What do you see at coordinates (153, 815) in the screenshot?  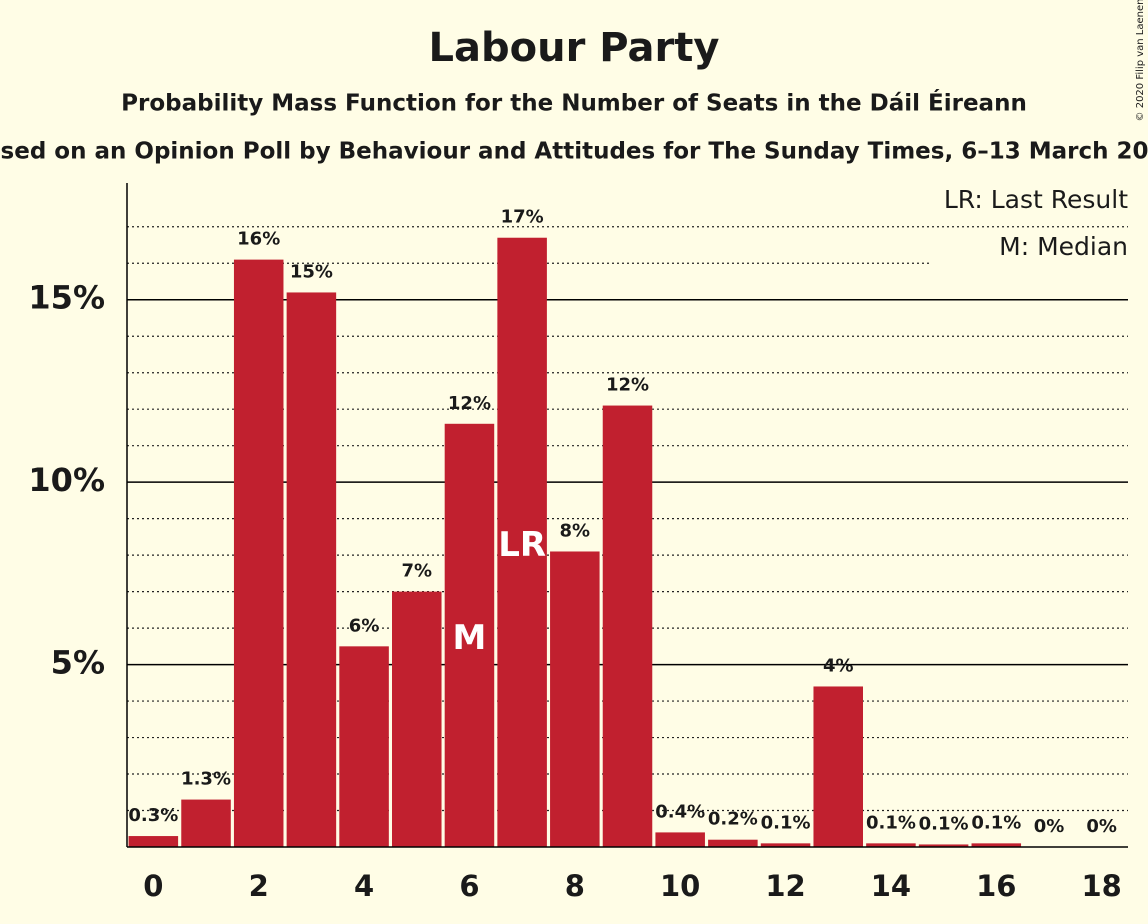 I see `value-label: 0.3%` at bounding box center [153, 815].